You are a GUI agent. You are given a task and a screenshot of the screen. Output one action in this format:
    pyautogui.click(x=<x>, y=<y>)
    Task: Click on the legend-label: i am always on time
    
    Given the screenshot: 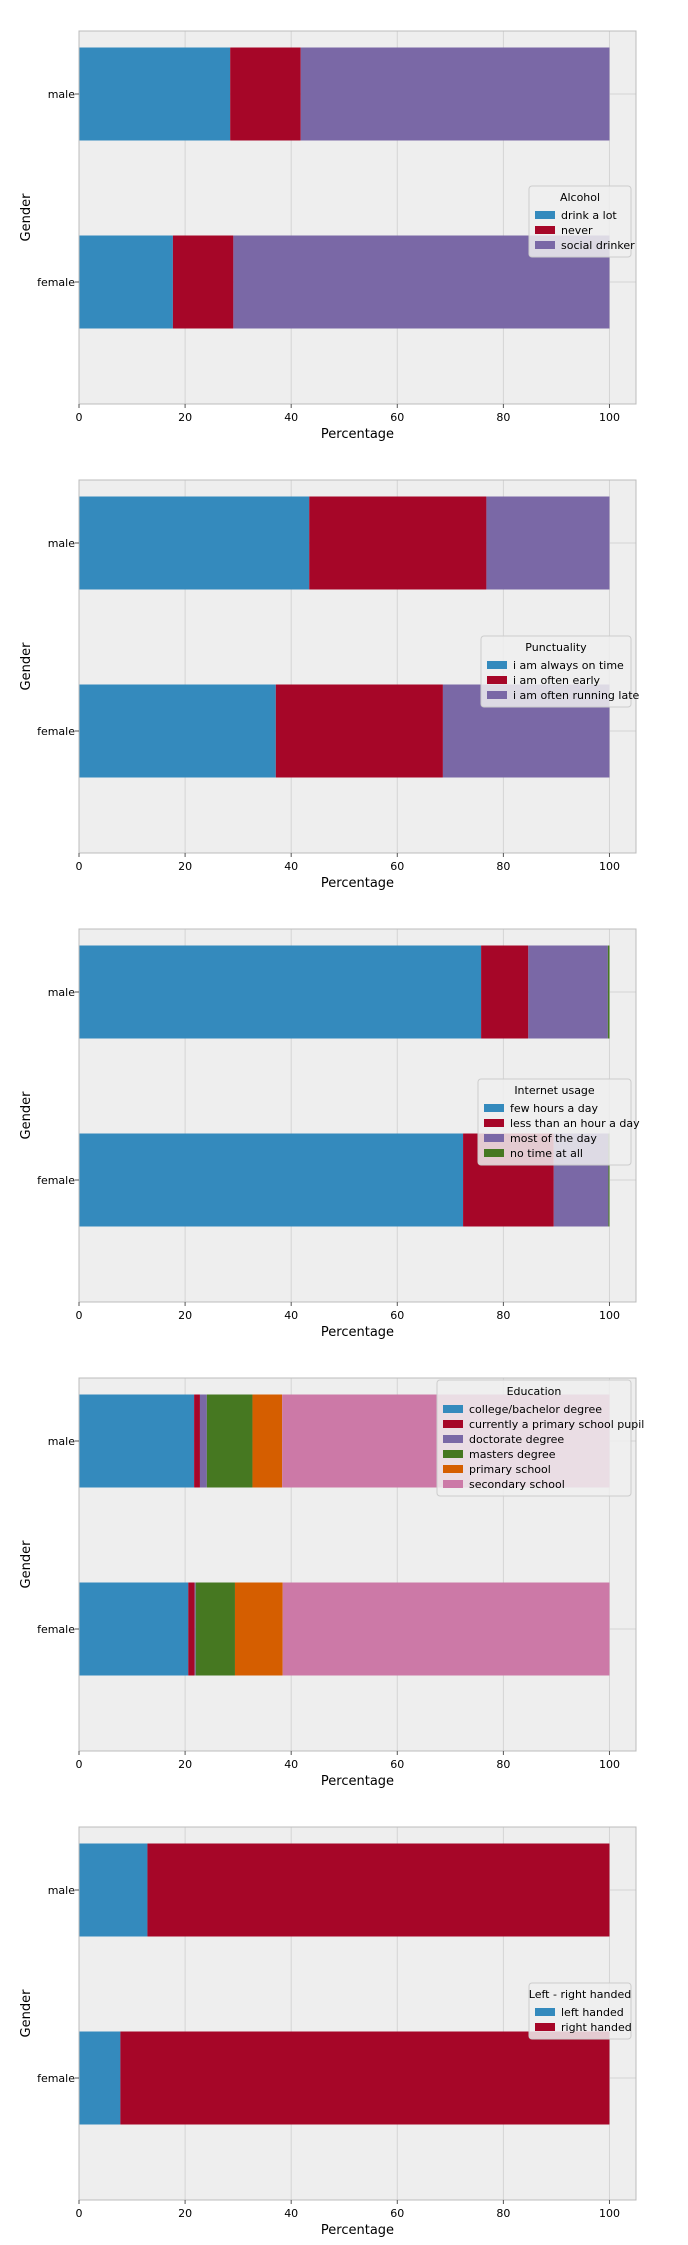 What is the action you would take?
    pyautogui.click(x=568, y=665)
    